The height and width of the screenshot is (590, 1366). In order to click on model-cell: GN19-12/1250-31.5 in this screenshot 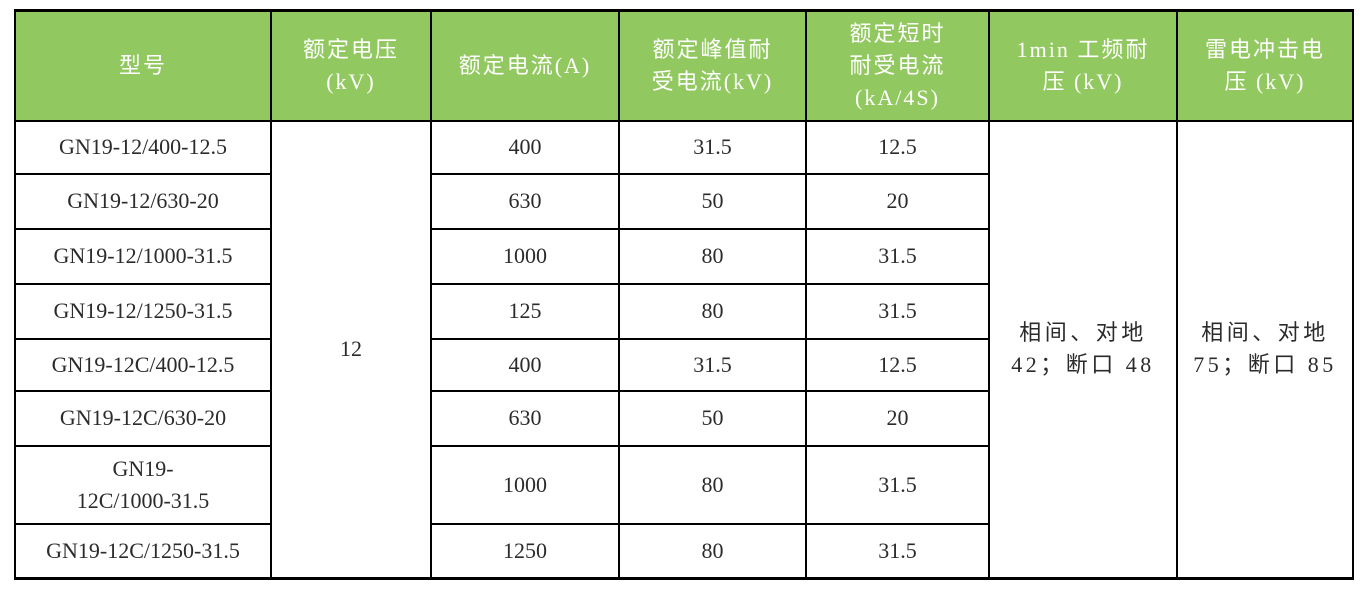, I will do `click(143, 311)`.